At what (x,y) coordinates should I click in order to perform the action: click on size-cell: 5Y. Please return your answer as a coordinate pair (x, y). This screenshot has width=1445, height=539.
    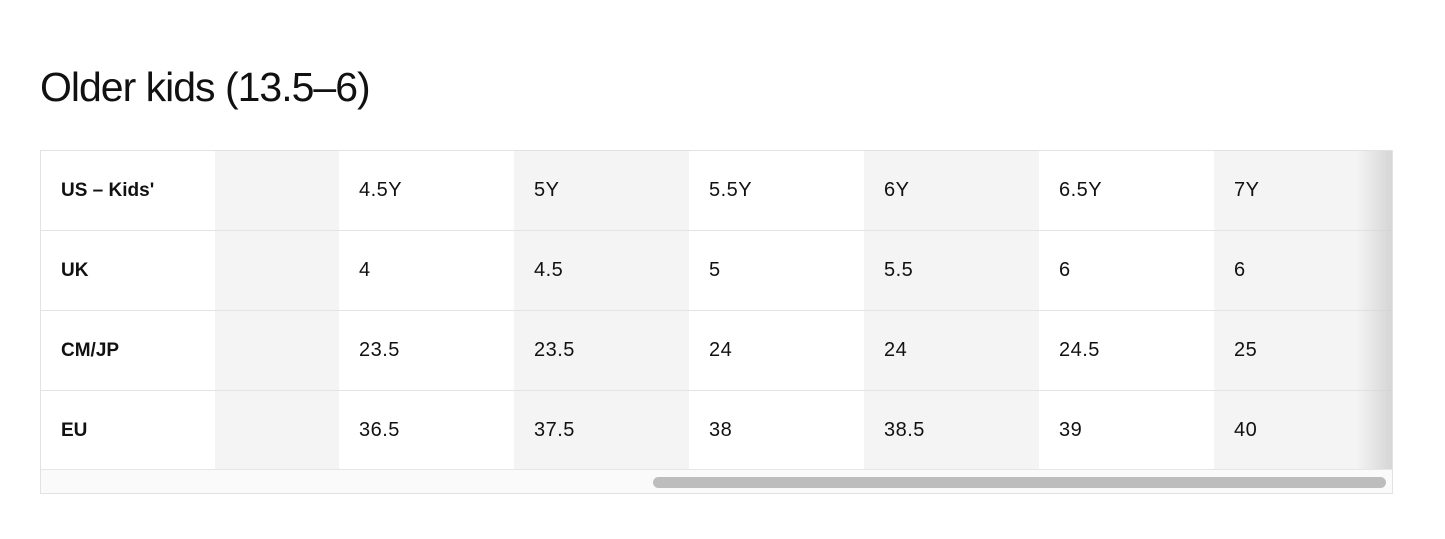
    Looking at the image, I should click on (601, 190).